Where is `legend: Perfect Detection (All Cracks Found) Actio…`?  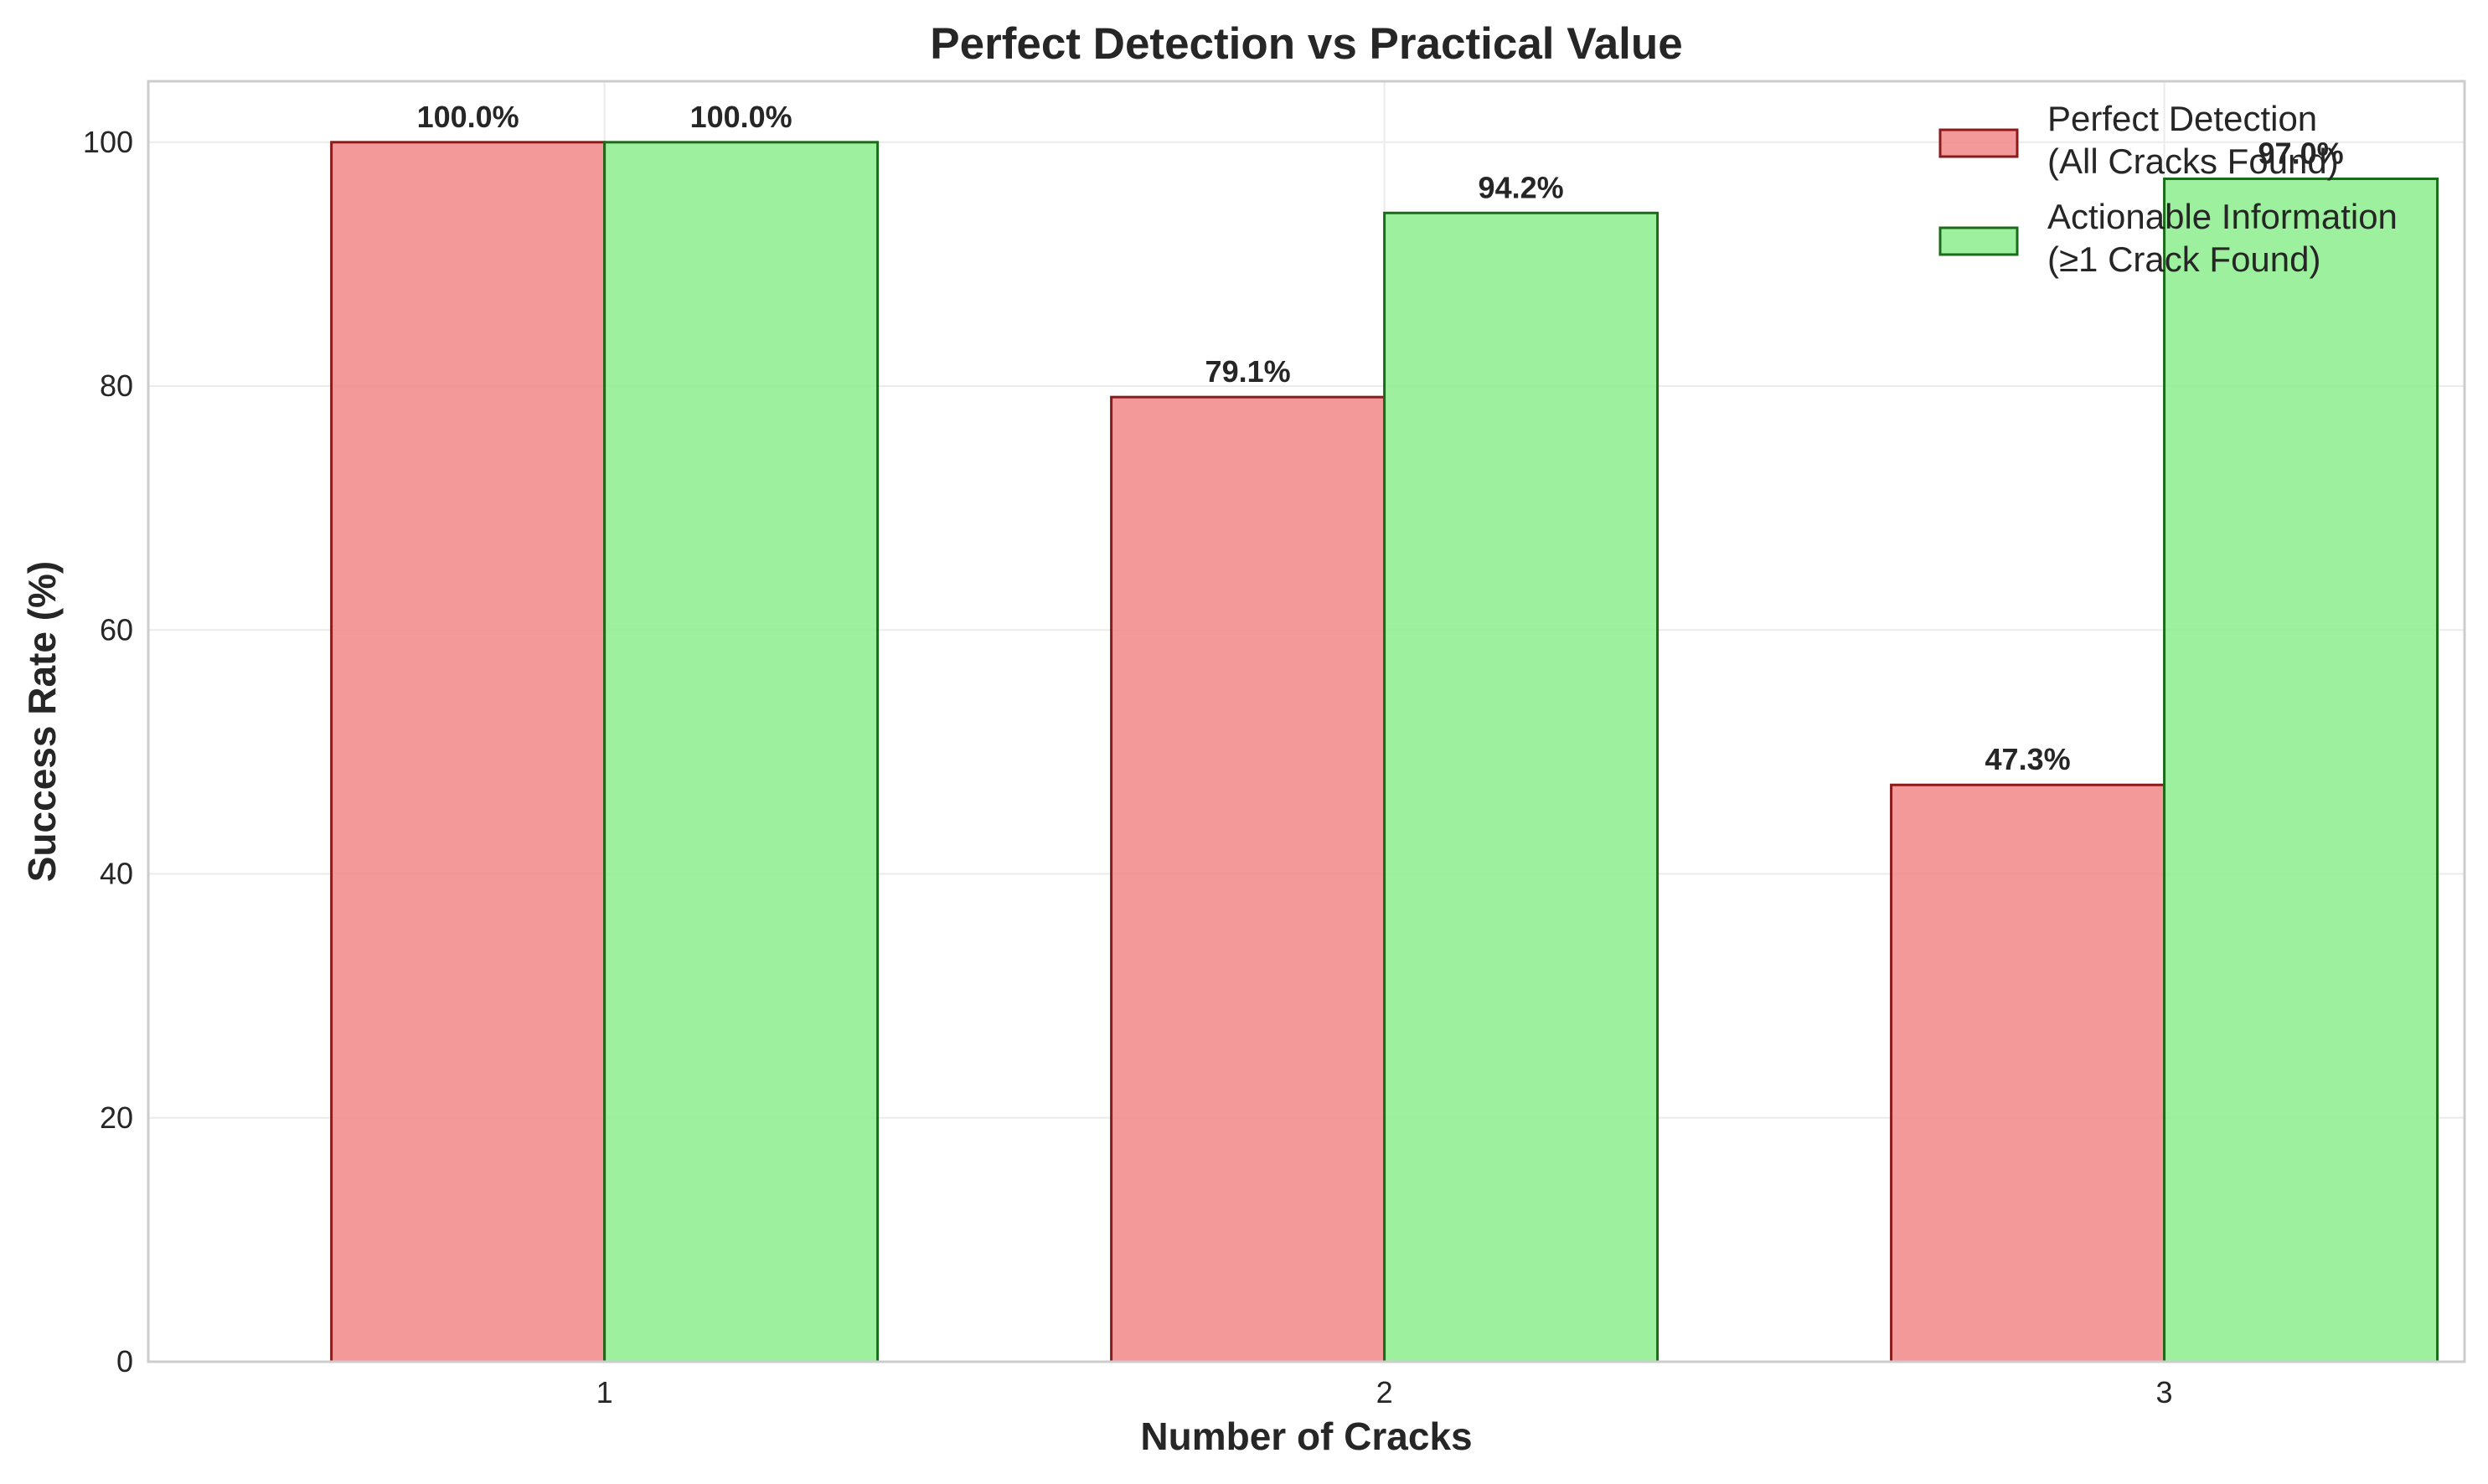
legend: Perfect Detection (All Cracks Found) Actio… is located at coordinates (2168, 189).